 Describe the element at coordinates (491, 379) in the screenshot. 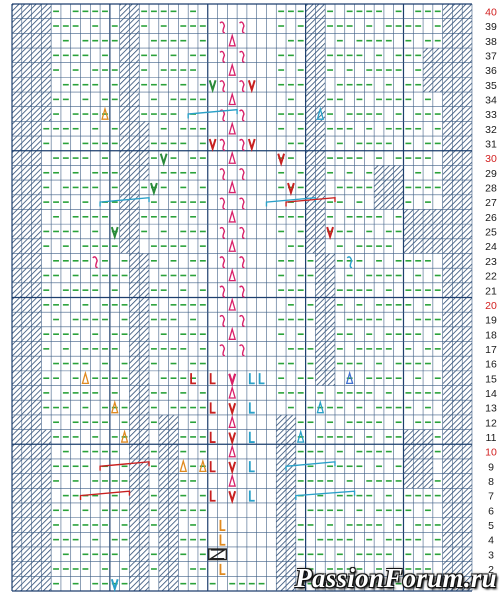

I see `row-number-label: 15` at that location.